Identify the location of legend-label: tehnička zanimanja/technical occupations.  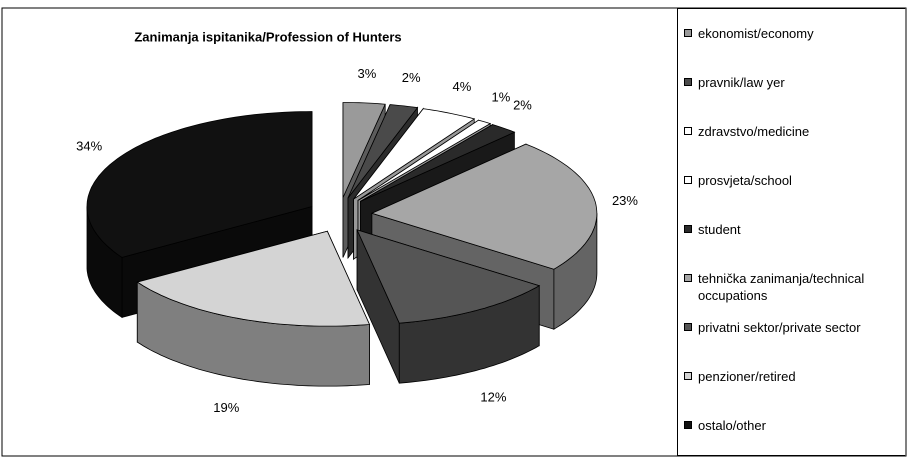
(781, 287).